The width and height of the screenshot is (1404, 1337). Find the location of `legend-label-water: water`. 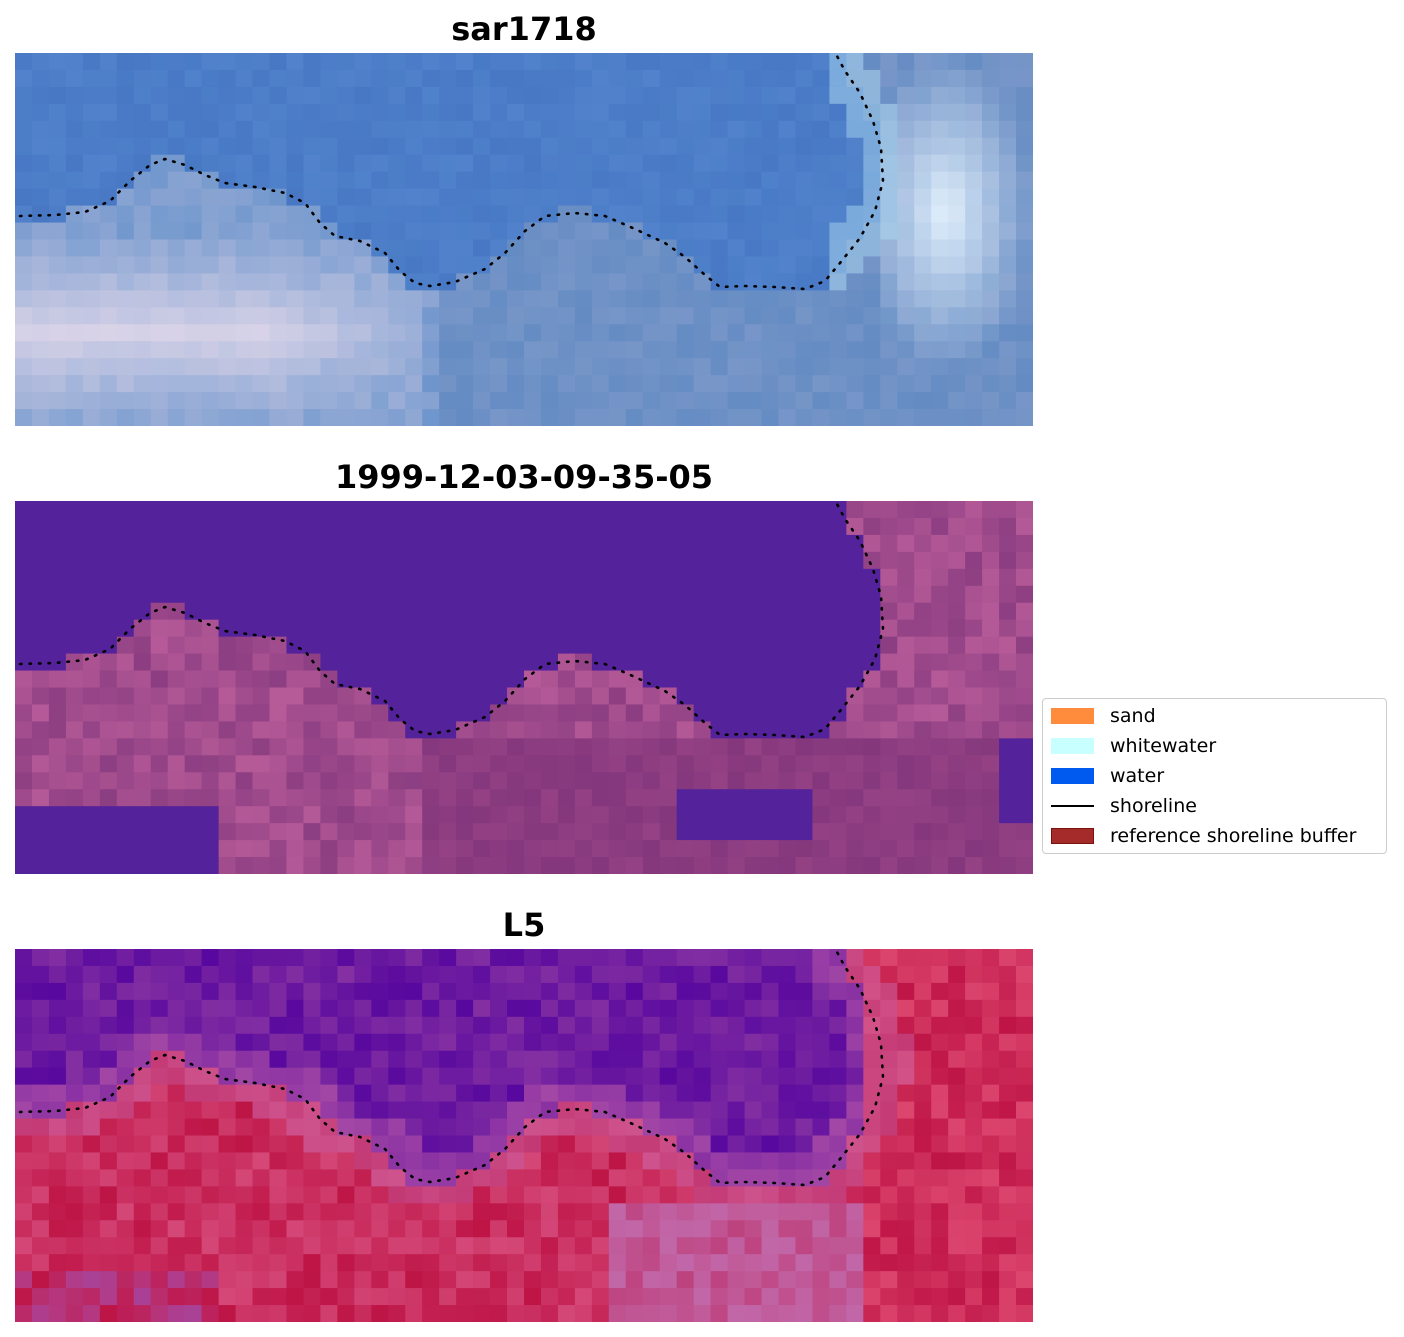

legend-label-water: water is located at coordinates (1137, 776).